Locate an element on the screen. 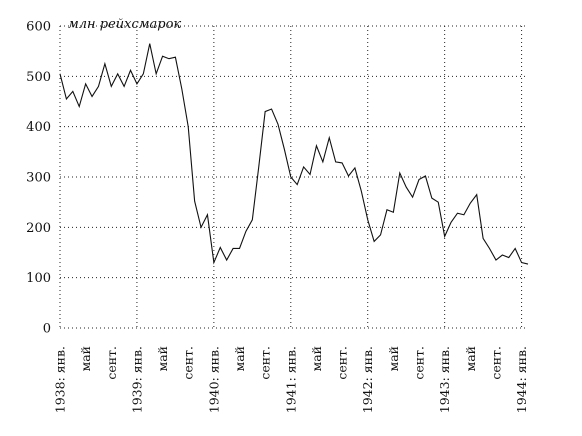 The height and width of the screenshot is (436, 582). x-tick-label: 1941: янв. is located at coordinates (290, 379).